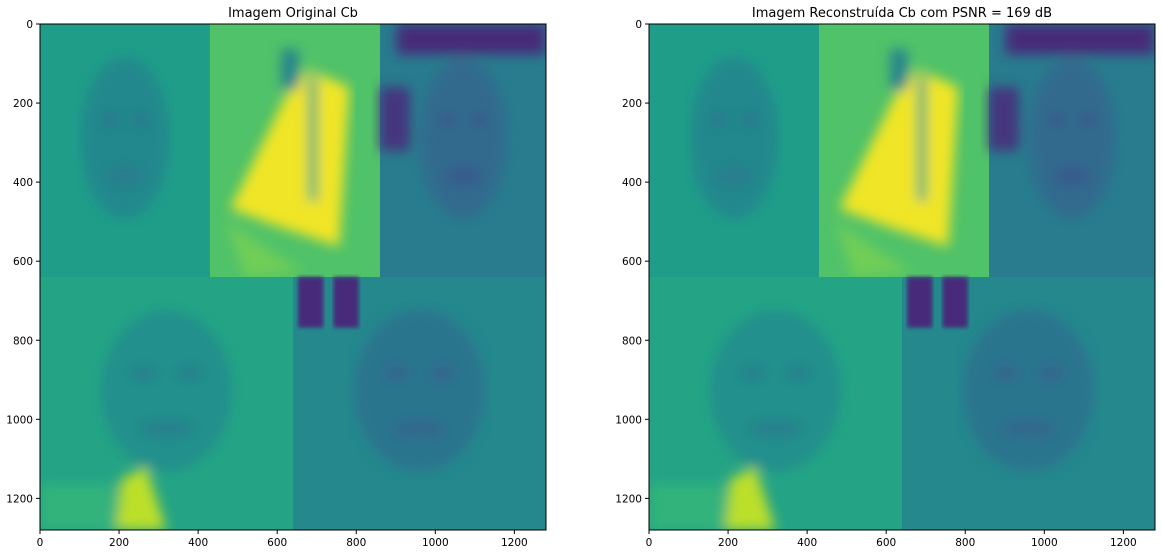 The image size is (1162, 554). What do you see at coordinates (293, 13) in the screenshot?
I see `chart-title: Imagem Original Cb` at bounding box center [293, 13].